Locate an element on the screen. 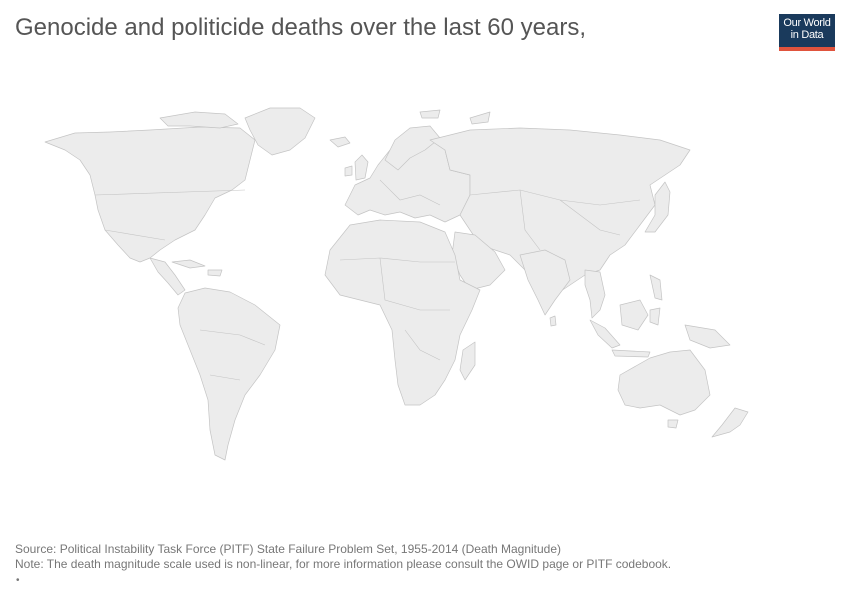 The width and height of the screenshot is (850, 600). japan is located at coordinates (657, 207).